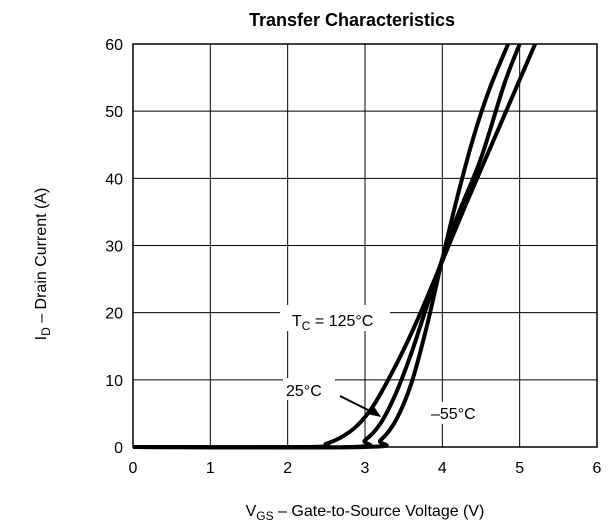 The image size is (612, 525). What do you see at coordinates (304, 391) in the screenshot?
I see `annotation-25c: 25°C` at bounding box center [304, 391].